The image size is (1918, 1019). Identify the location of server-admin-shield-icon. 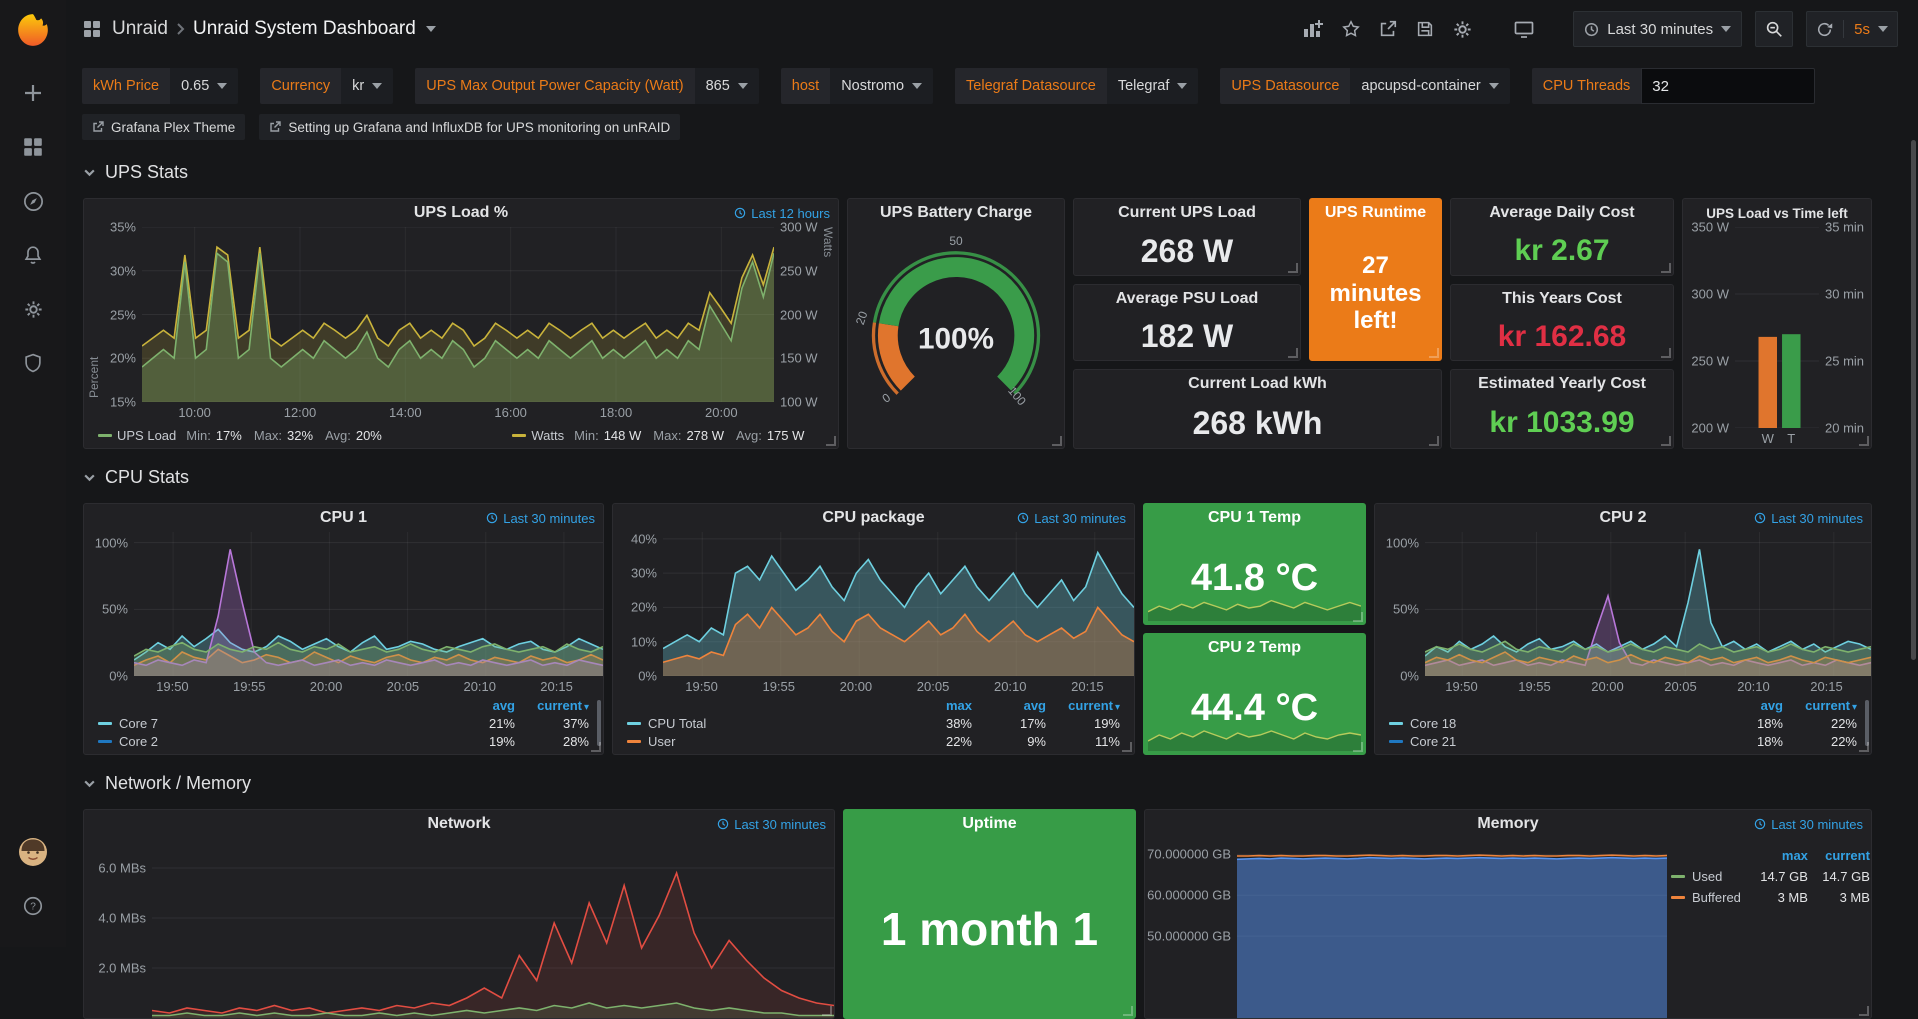
(33, 363).